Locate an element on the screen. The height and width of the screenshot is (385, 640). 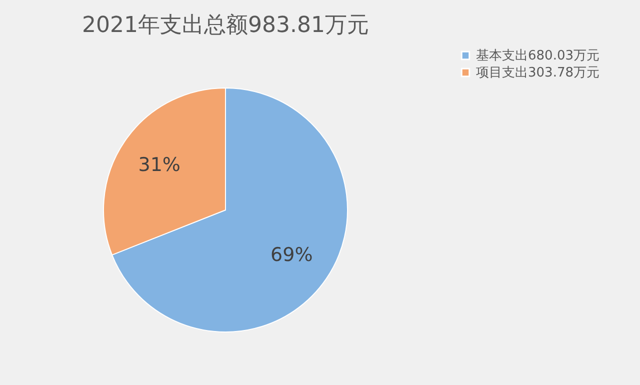
data-label: 69% is located at coordinates (291, 255).